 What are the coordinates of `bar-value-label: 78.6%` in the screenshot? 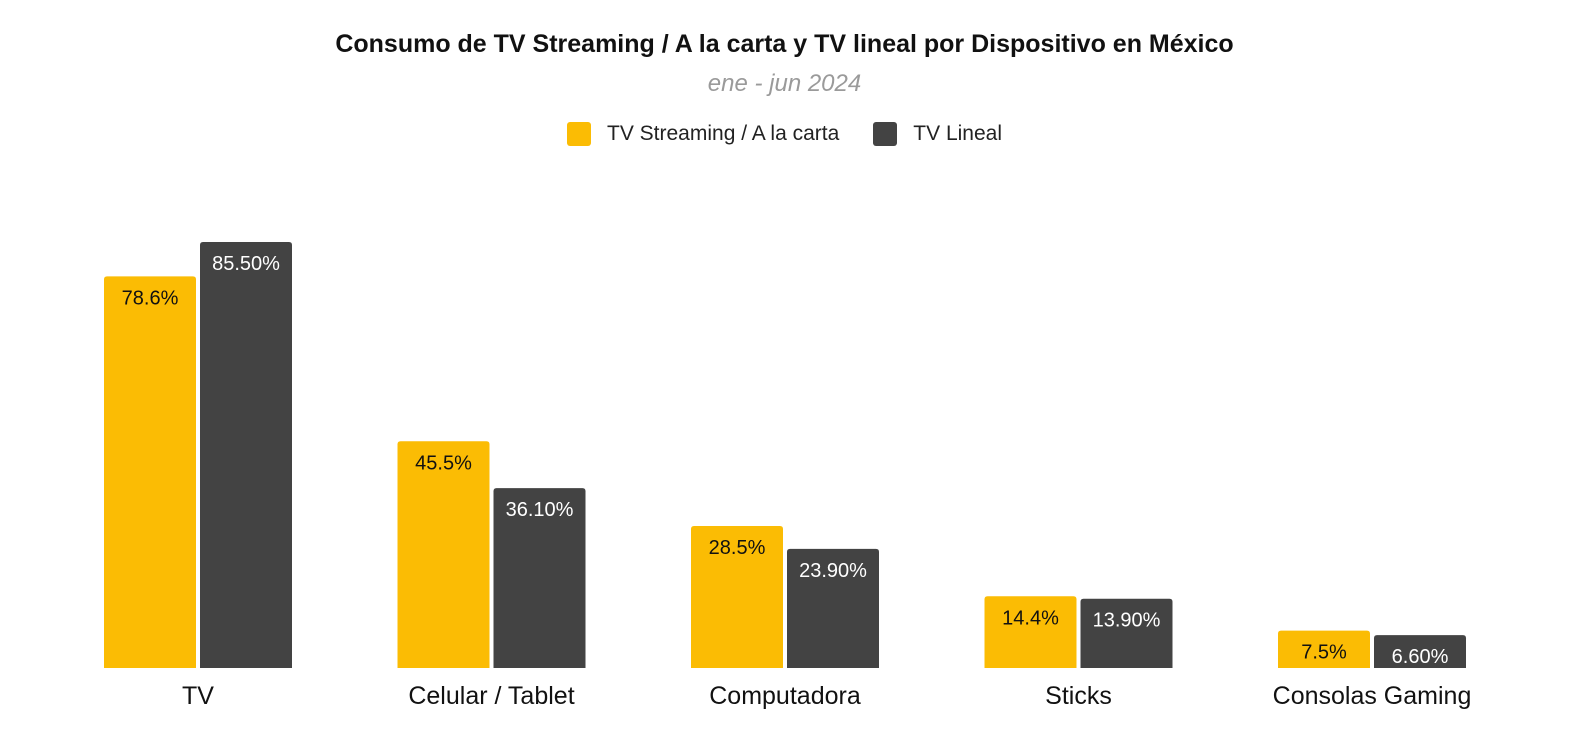 It's located at (150, 298).